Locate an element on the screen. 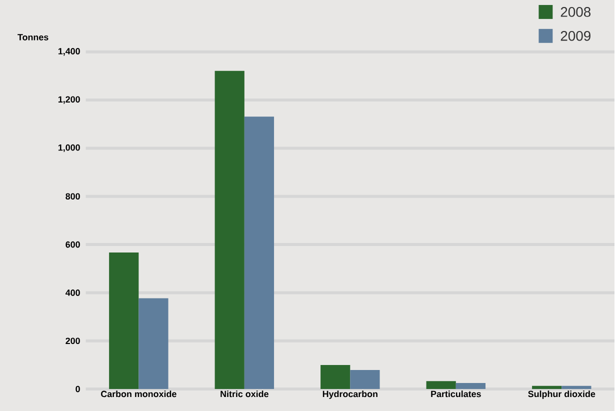 This screenshot has height=411, width=616. y-tick-label: 0 is located at coordinates (78, 389).